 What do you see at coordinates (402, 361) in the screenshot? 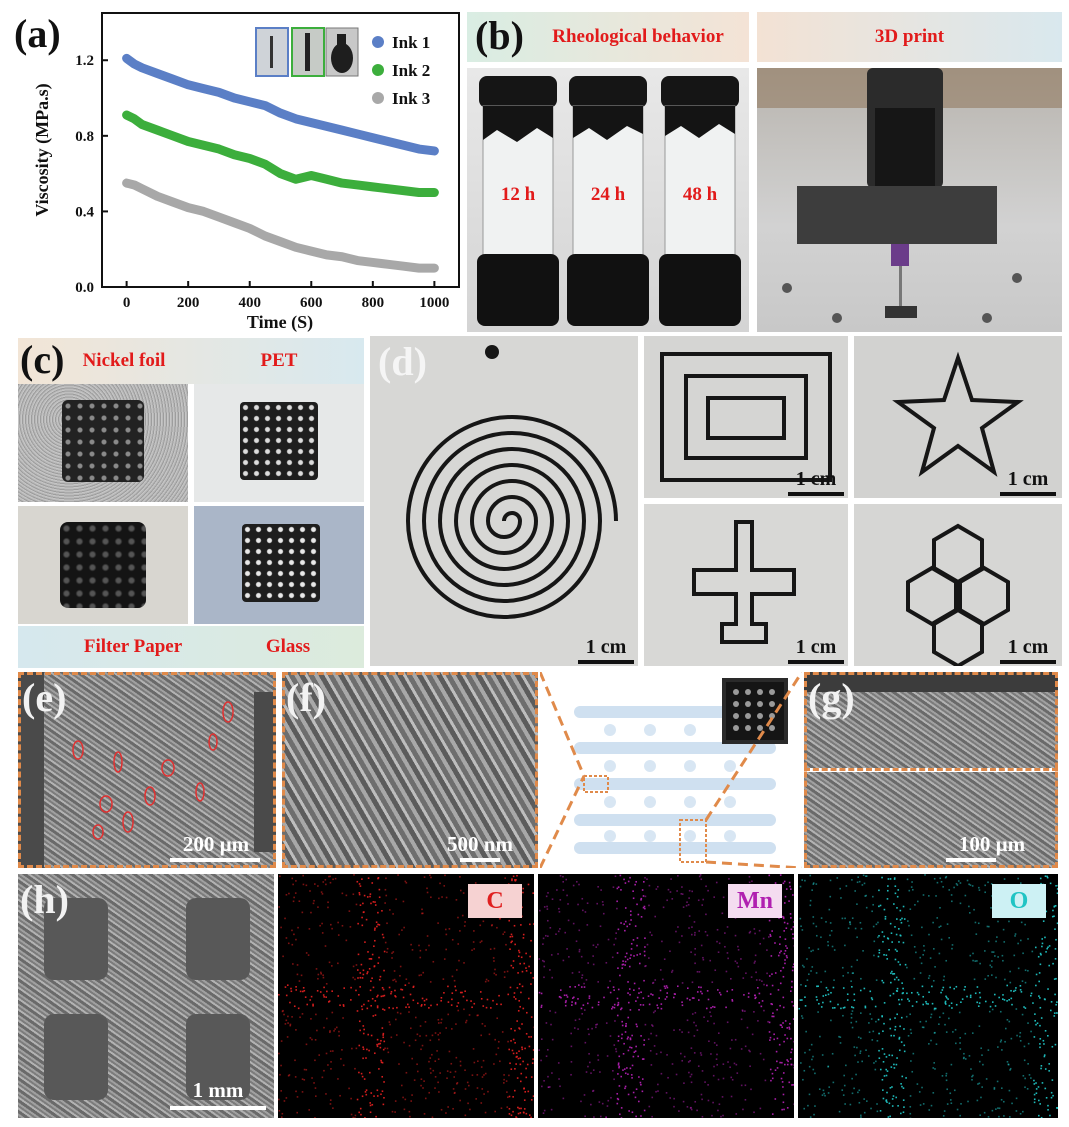
I see `panel-label-d: (d)` at bounding box center [402, 361].